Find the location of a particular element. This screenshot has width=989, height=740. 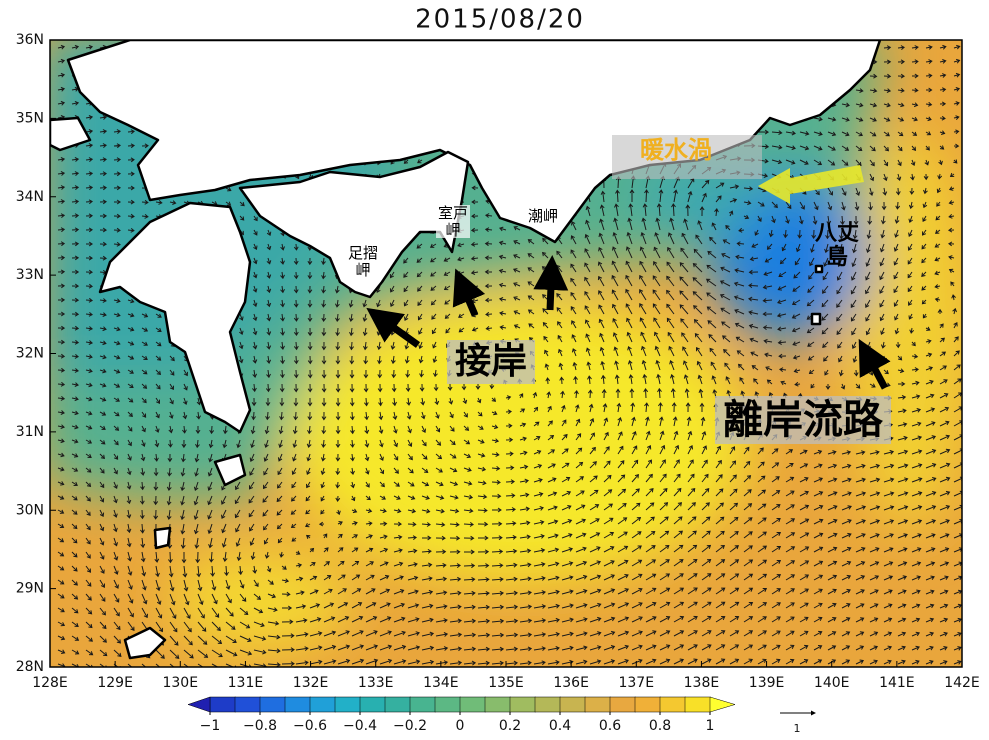

lat-tick-label: 28N is located at coordinates (30, 667).